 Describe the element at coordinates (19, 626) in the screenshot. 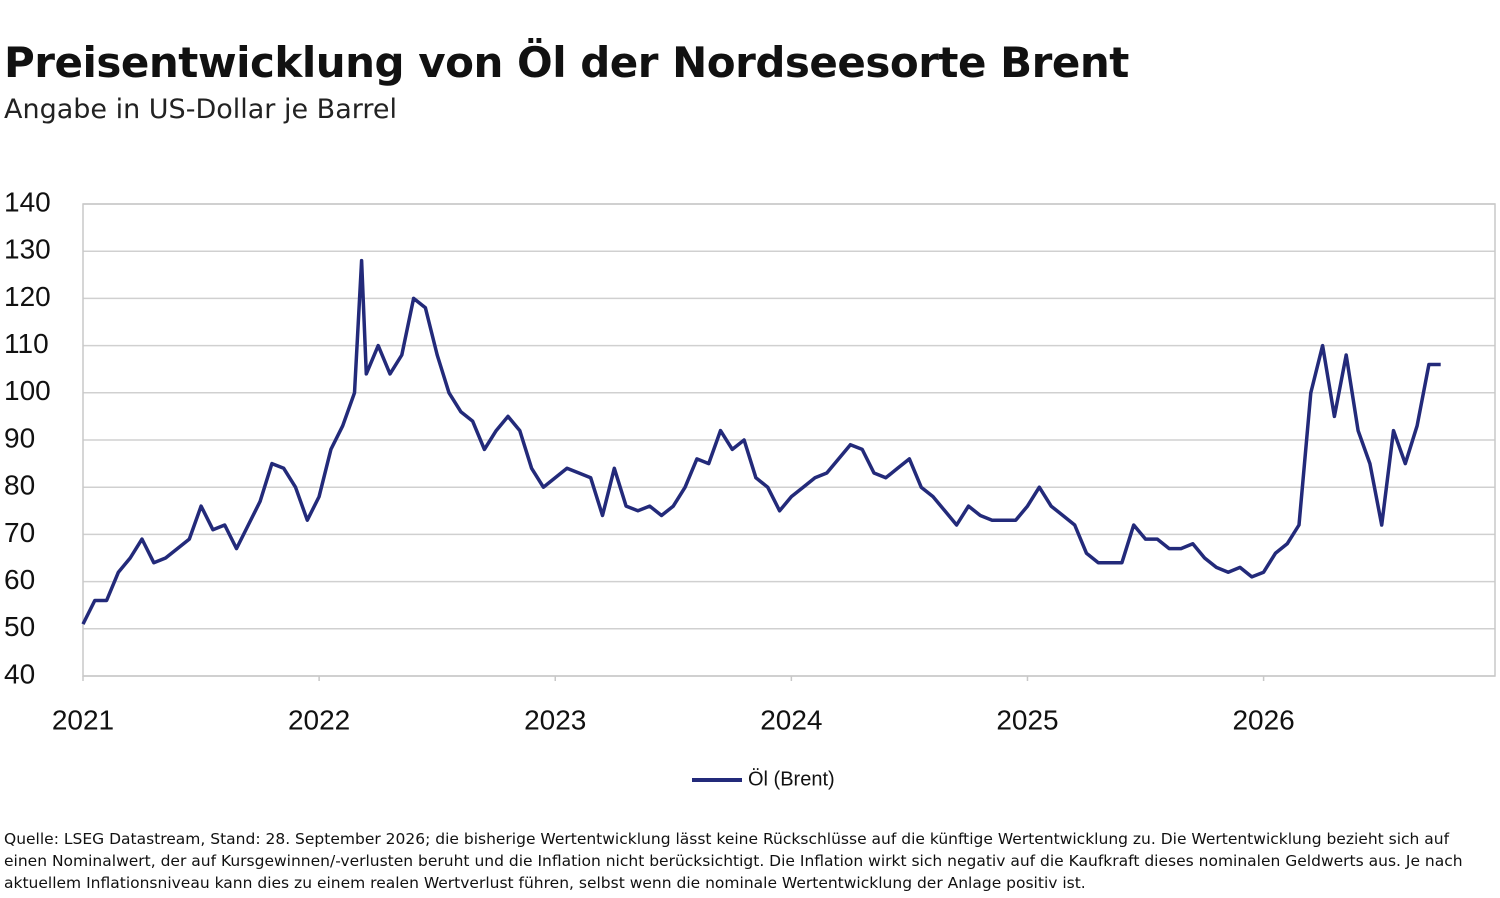

I see `y-tick-label: 50` at that location.